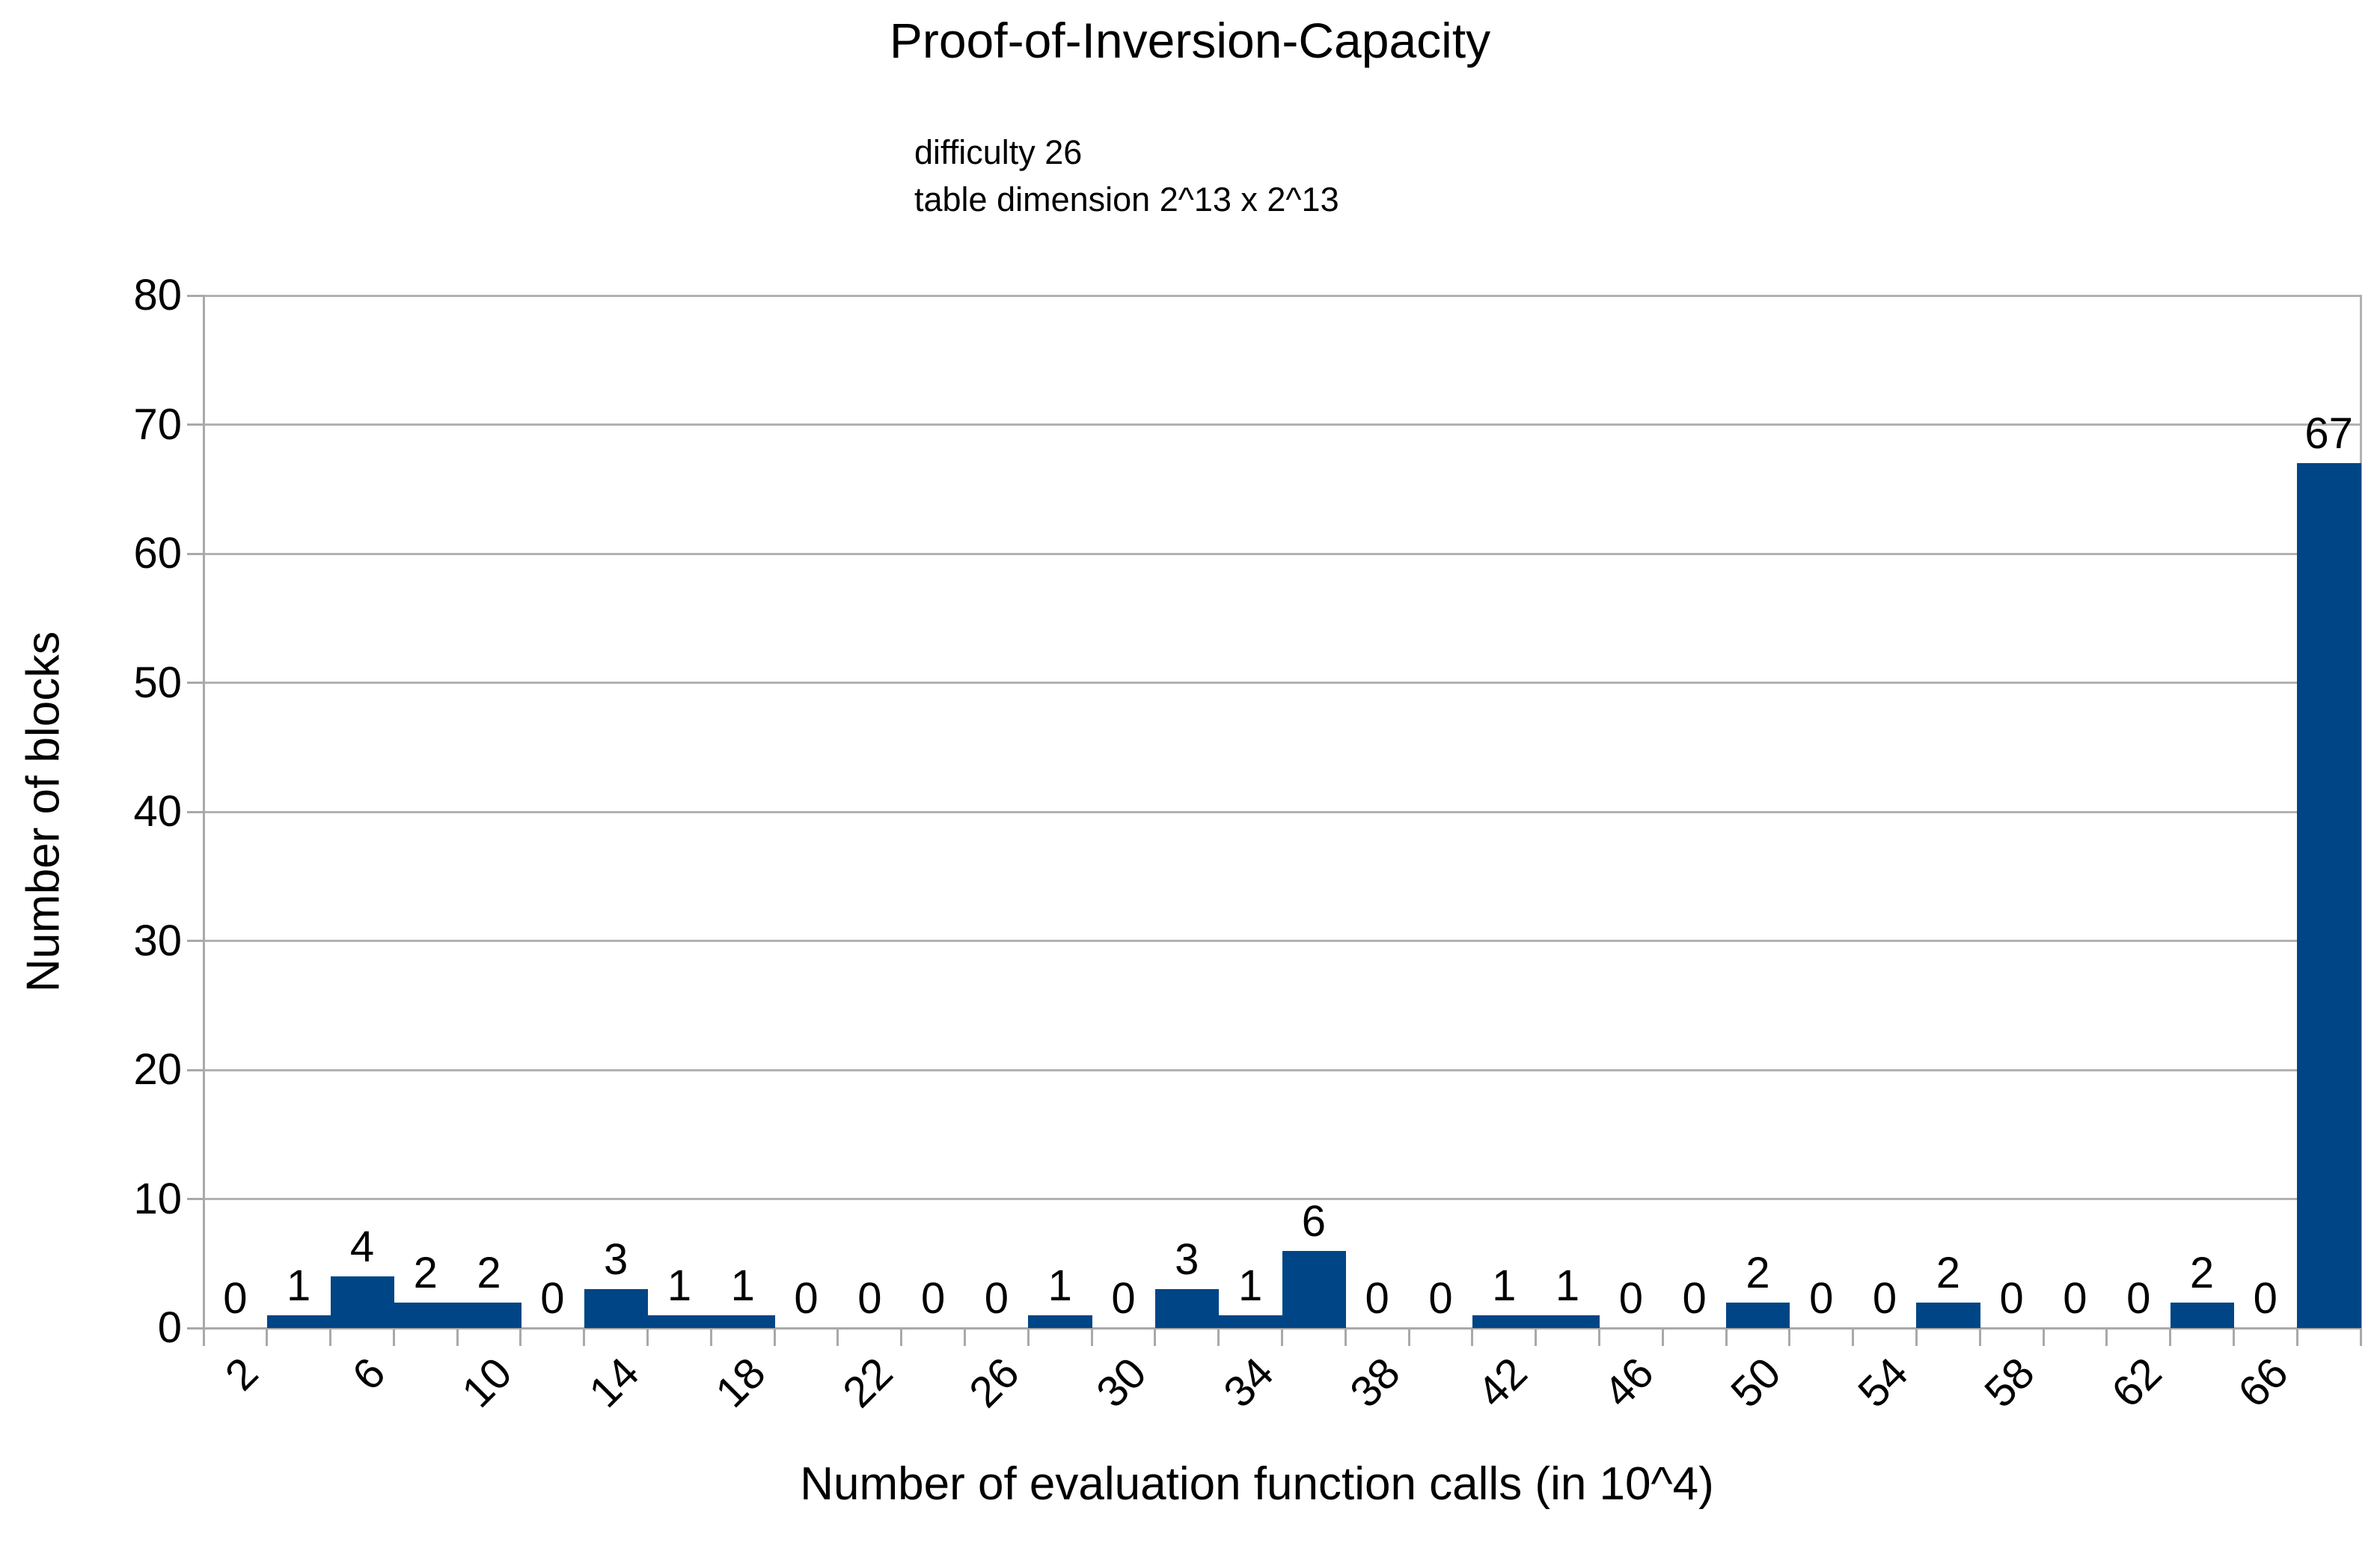  Describe the element at coordinates (298, 1321) in the screenshot. I see `bar-x4` at that location.